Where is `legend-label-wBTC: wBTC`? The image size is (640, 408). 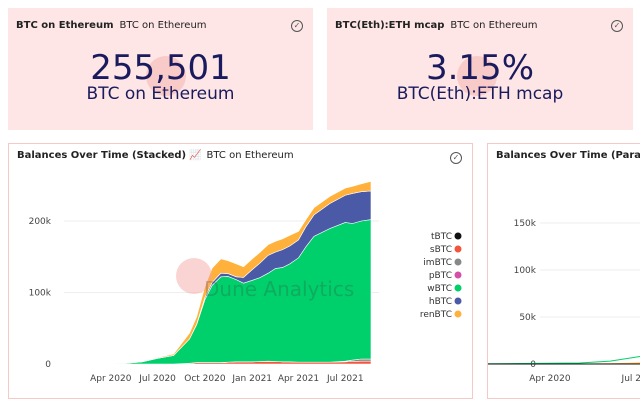 legend-label-wBTC: wBTC is located at coordinates (439, 289).